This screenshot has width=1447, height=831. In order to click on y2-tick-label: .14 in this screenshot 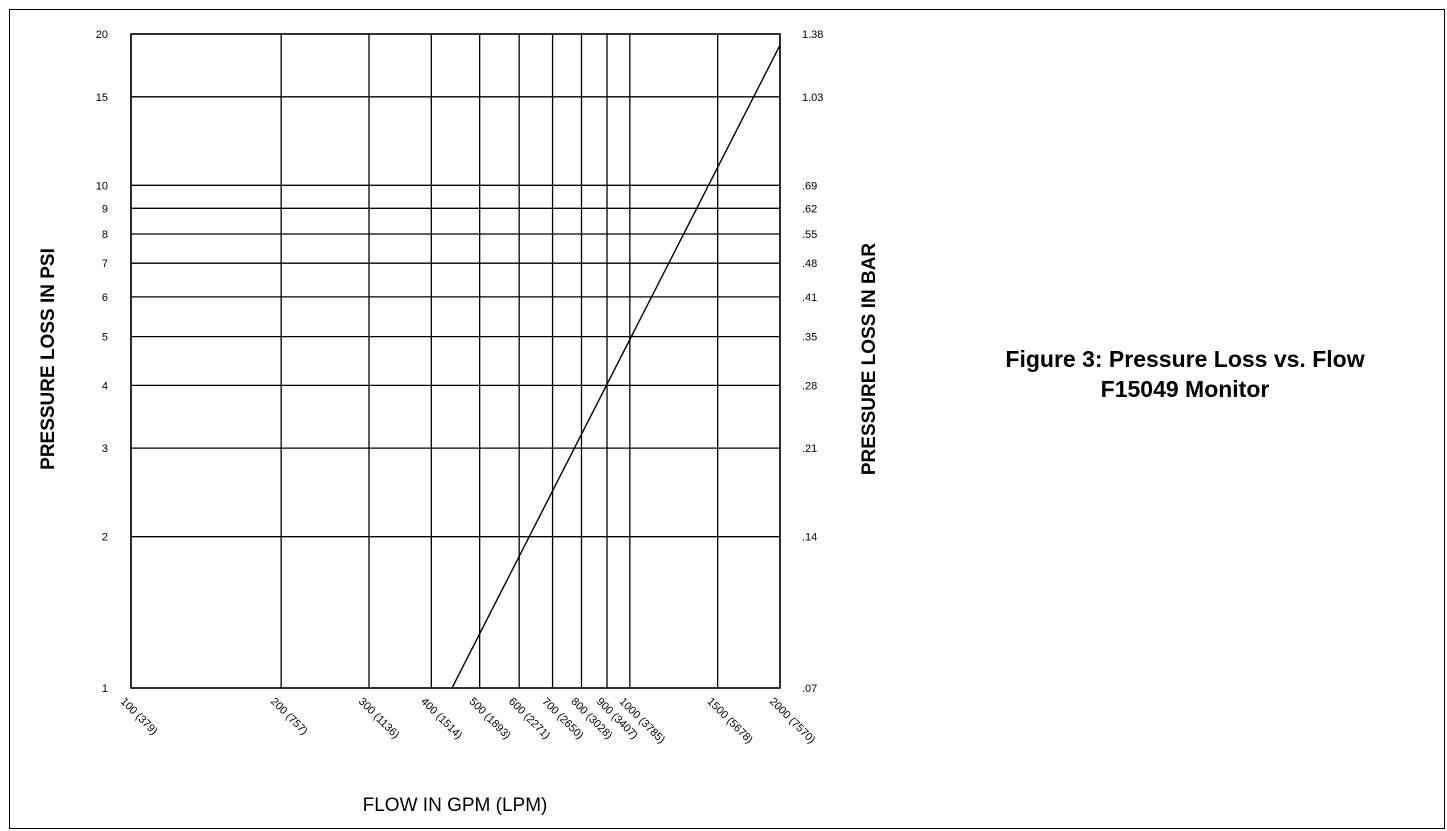, I will do `click(809, 538)`.